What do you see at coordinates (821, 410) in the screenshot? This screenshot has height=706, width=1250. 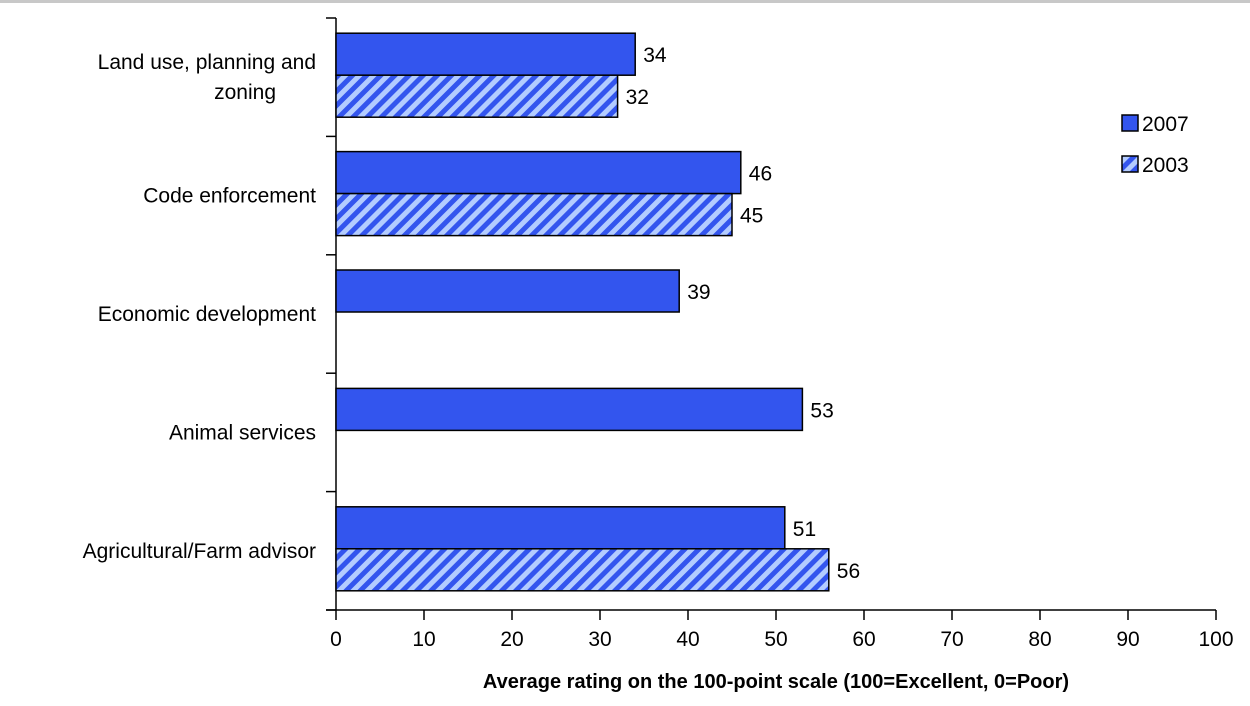 I see `data-label: 53` at bounding box center [821, 410].